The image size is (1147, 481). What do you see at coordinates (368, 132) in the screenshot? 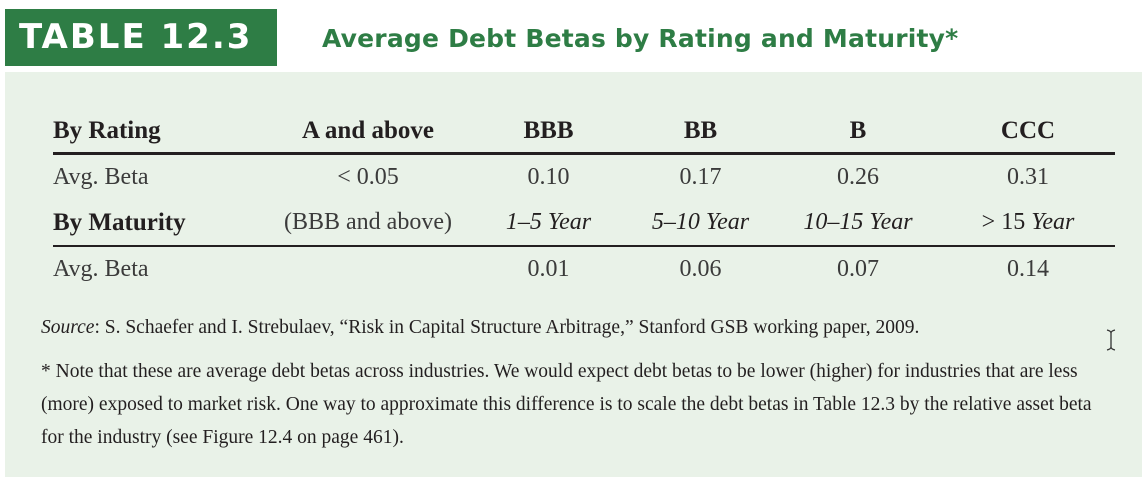
I see `rating-col-a-and-above: A and above` at bounding box center [368, 132].